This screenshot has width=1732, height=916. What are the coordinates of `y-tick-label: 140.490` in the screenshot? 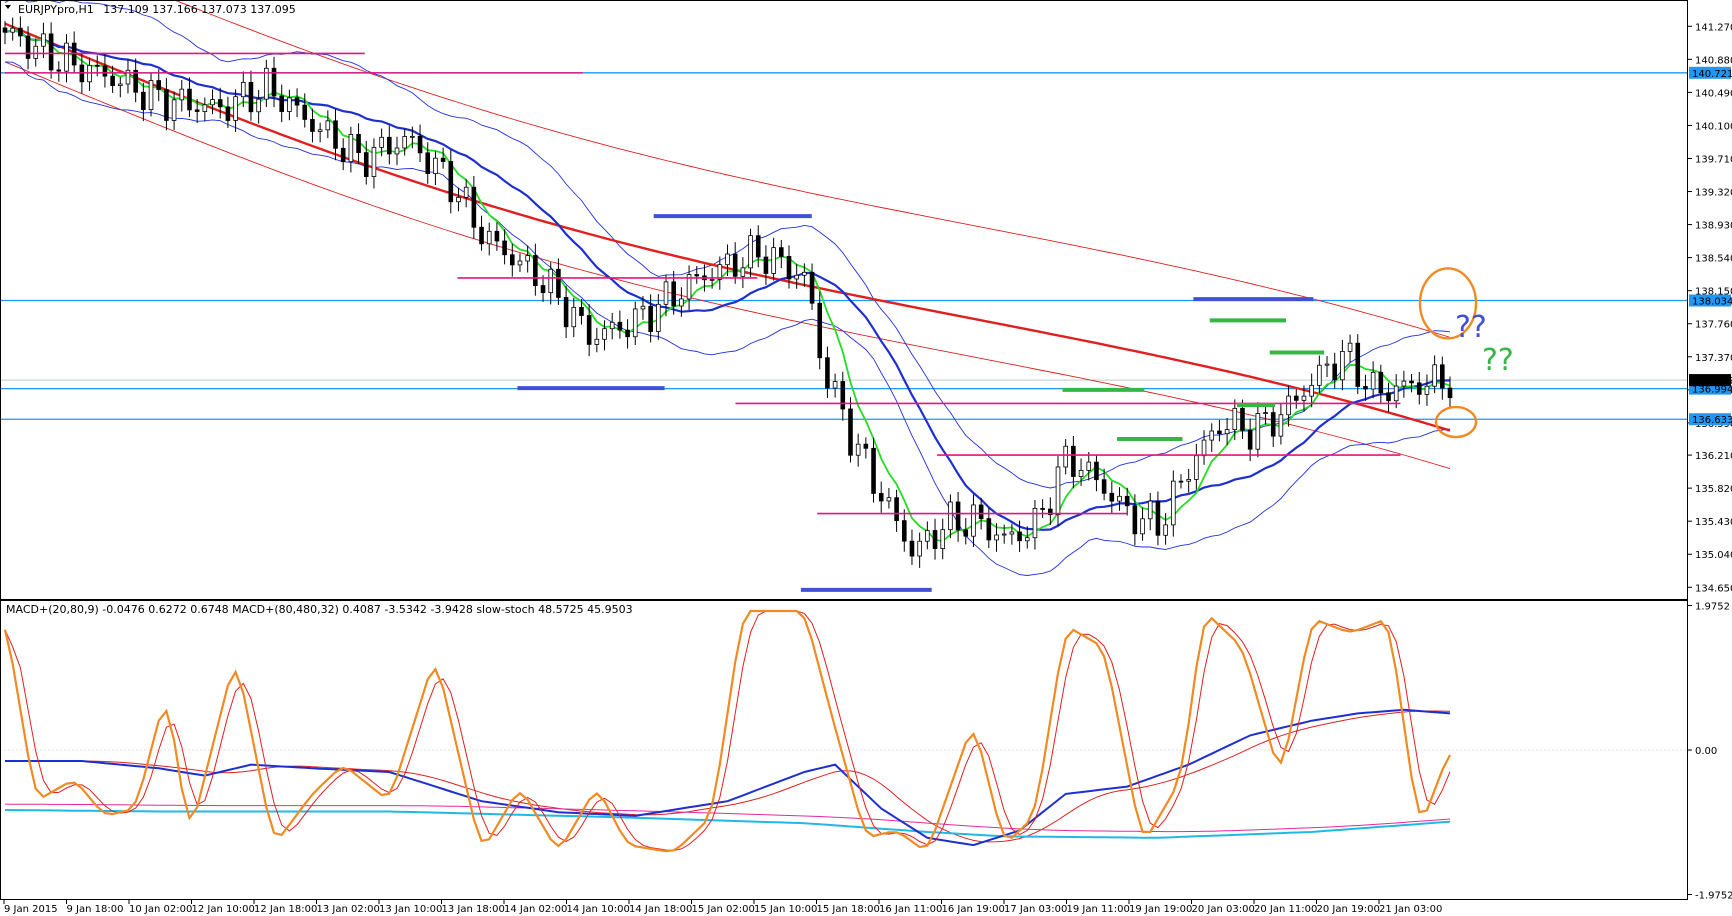 It's located at (1713, 93).